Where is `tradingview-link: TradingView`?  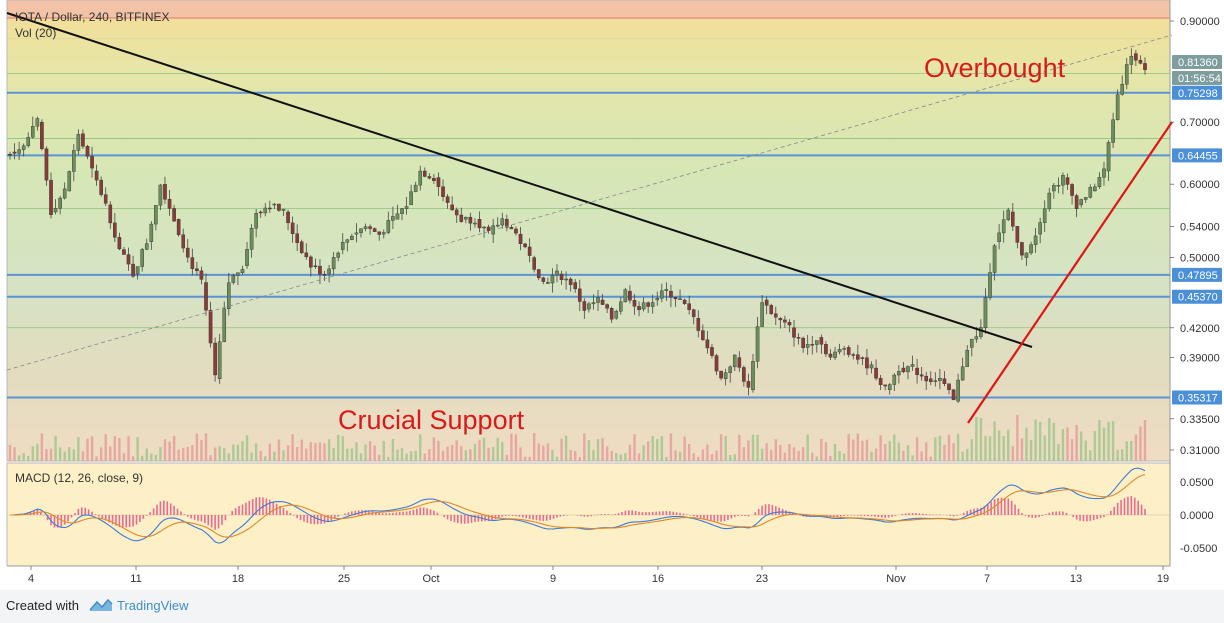 tradingview-link: TradingView is located at coordinates (153, 605).